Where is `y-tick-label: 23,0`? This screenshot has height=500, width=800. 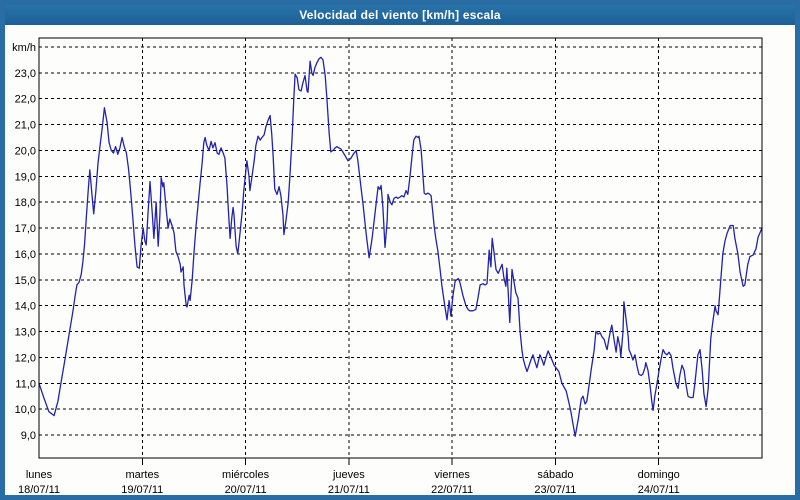
y-tick-label: 23,0 is located at coordinates (25, 74).